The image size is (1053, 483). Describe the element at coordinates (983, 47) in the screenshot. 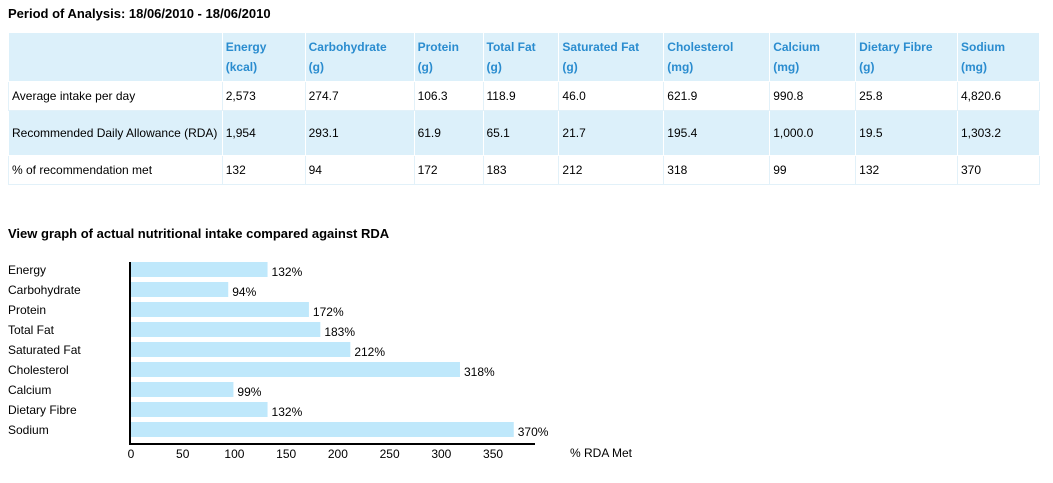

I see `col-name: Sodium` at that location.